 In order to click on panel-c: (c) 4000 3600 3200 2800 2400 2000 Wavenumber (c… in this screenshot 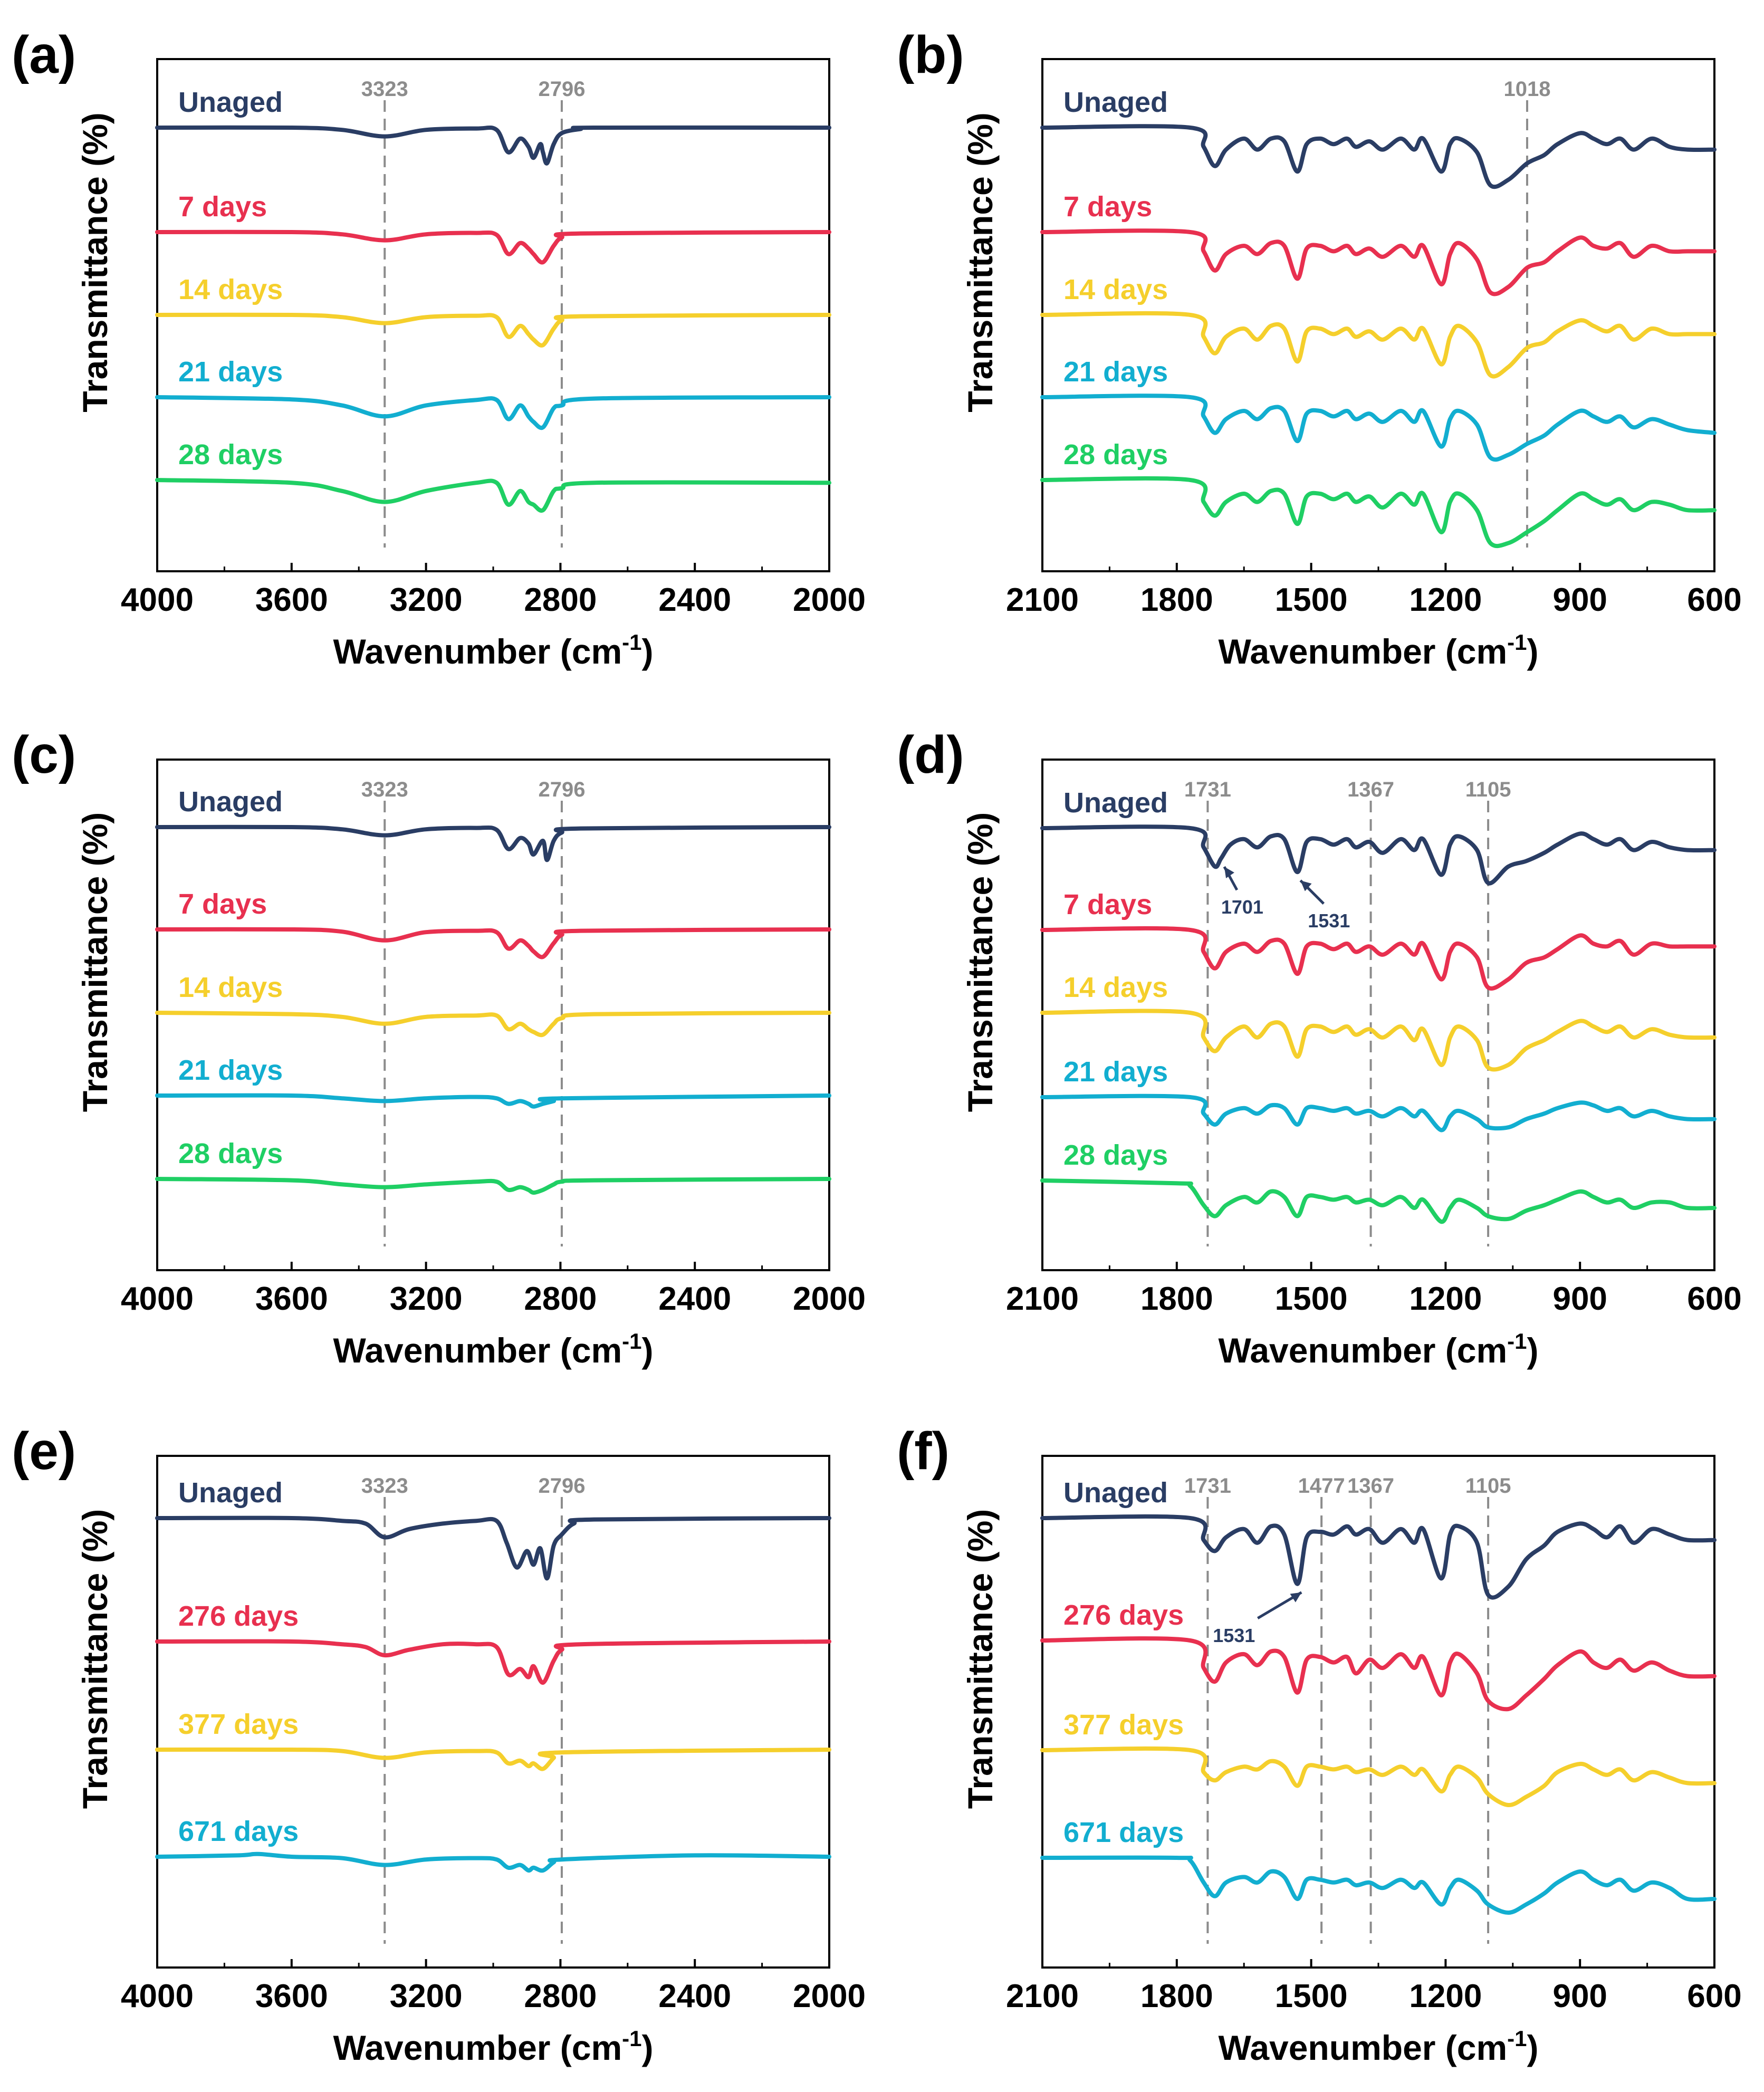, I will do `click(439, 1047)`.